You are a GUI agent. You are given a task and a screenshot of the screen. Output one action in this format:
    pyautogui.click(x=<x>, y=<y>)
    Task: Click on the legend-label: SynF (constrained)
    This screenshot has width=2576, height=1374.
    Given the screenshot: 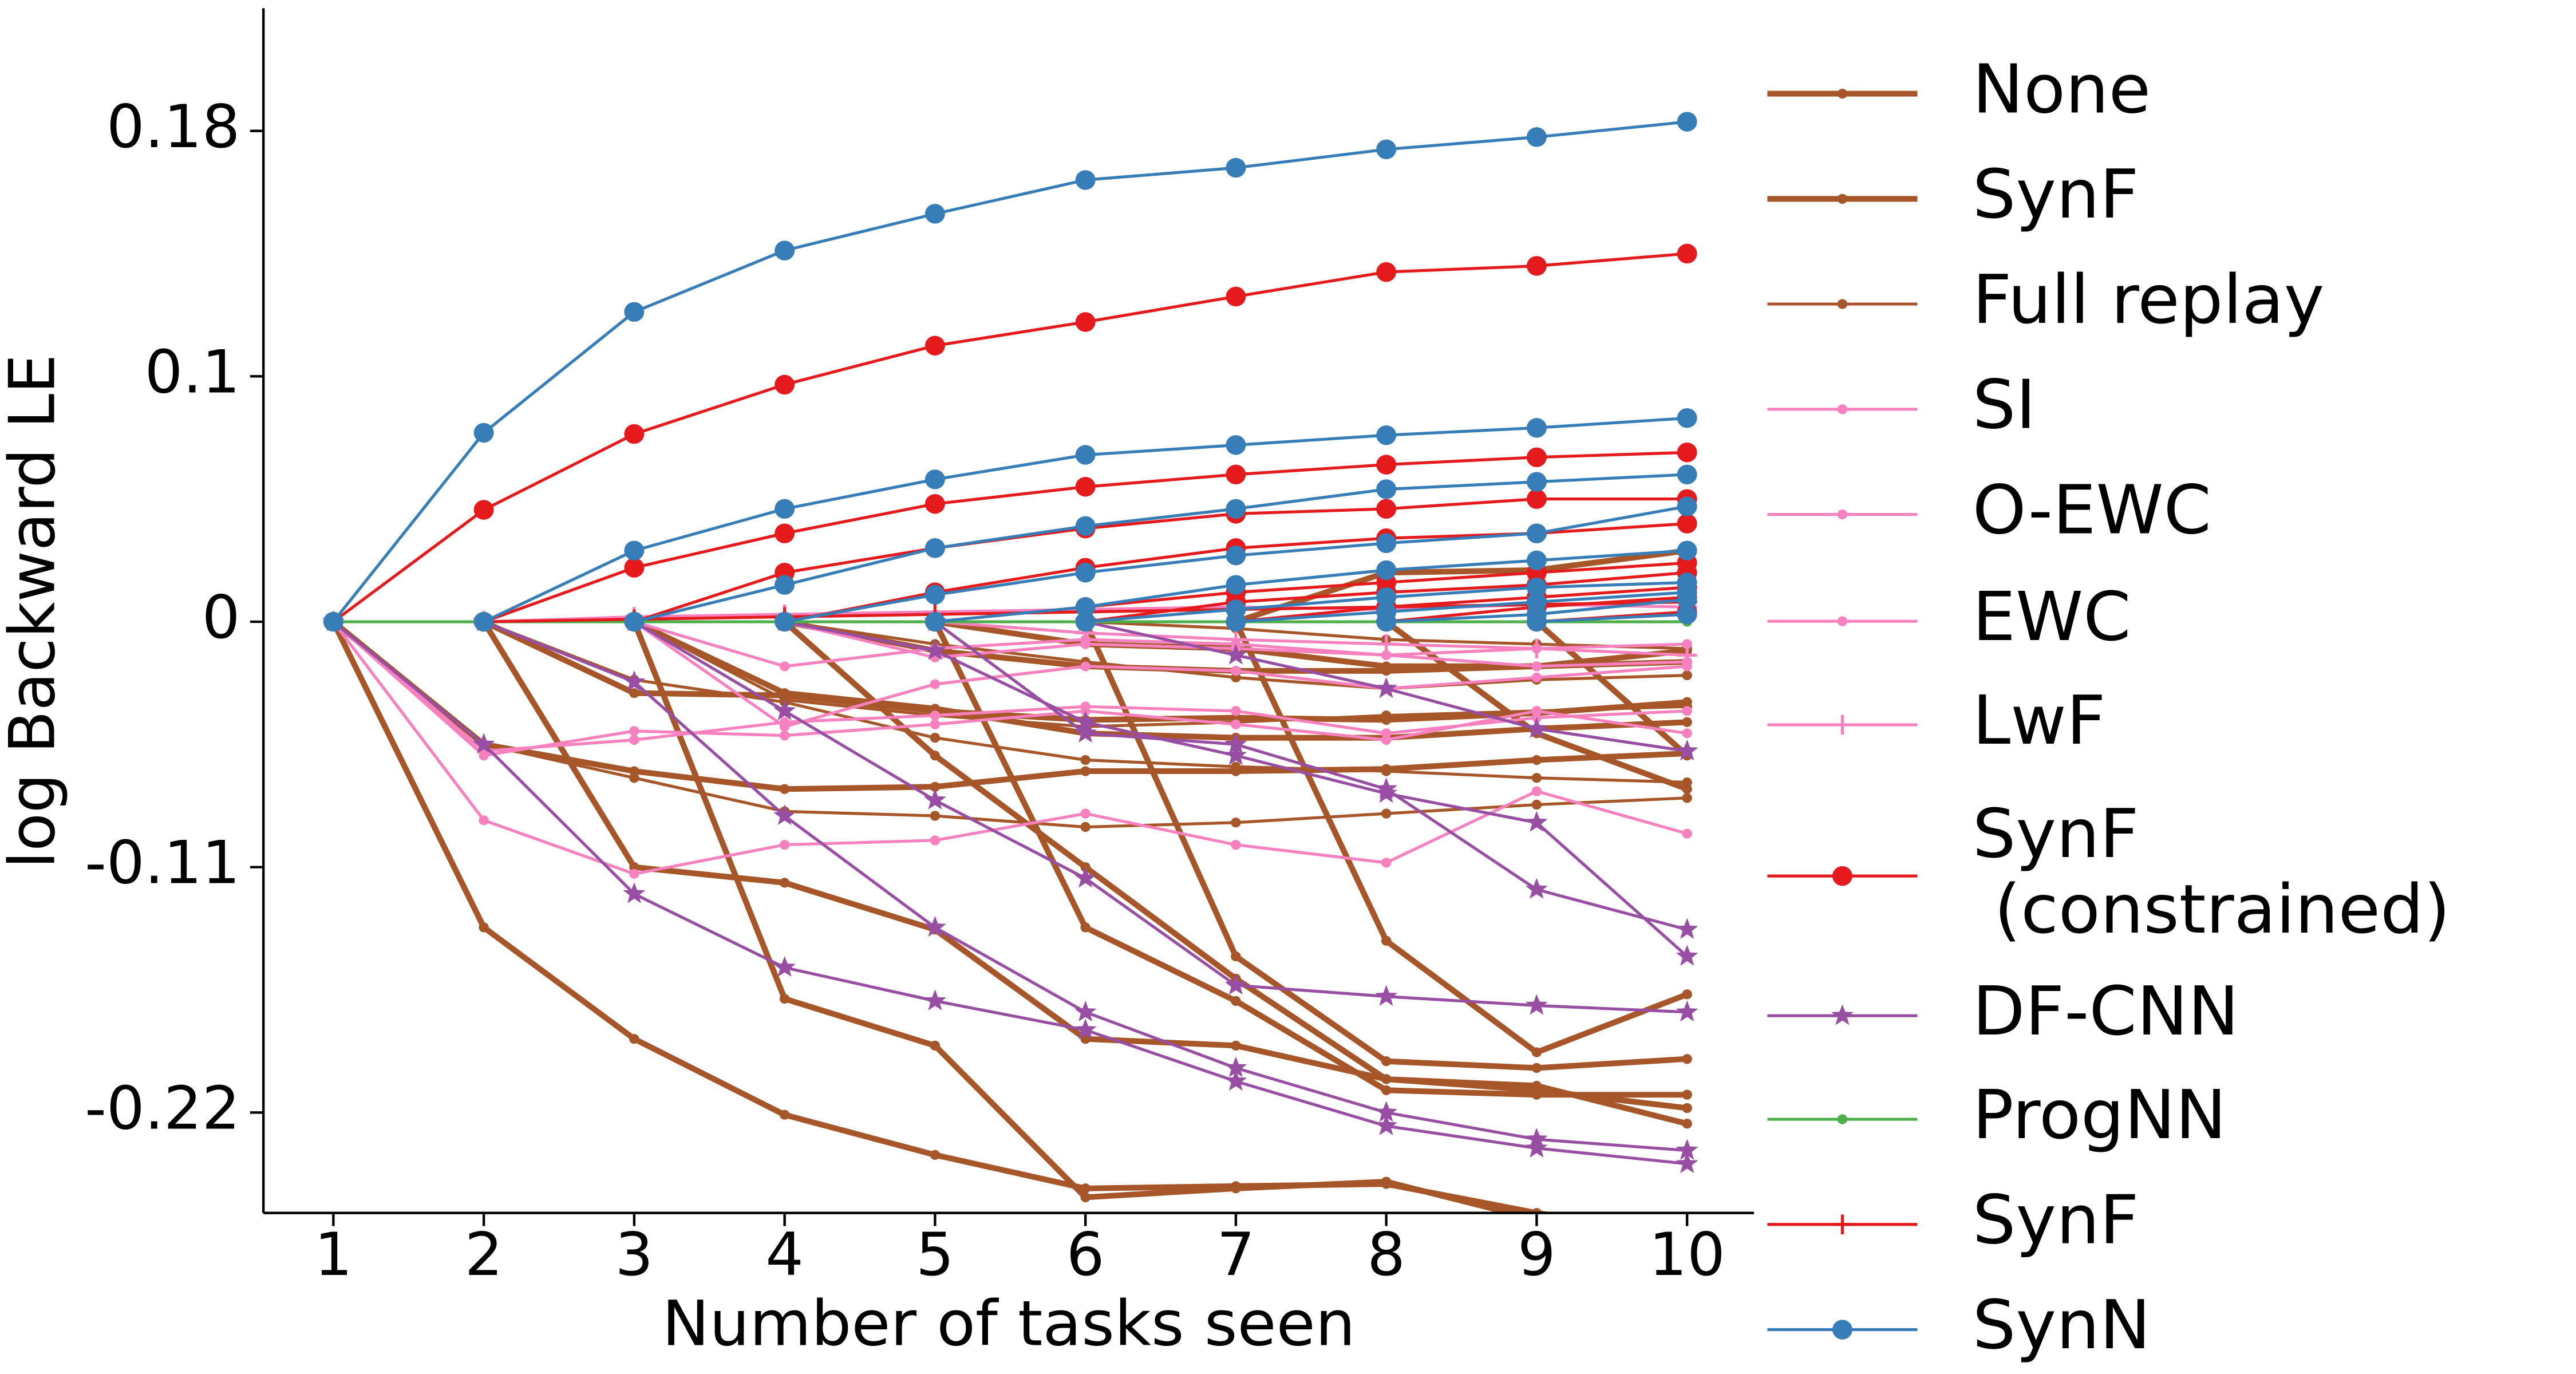 What is the action you would take?
    pyautogui.click(x=2212, y=871)
    